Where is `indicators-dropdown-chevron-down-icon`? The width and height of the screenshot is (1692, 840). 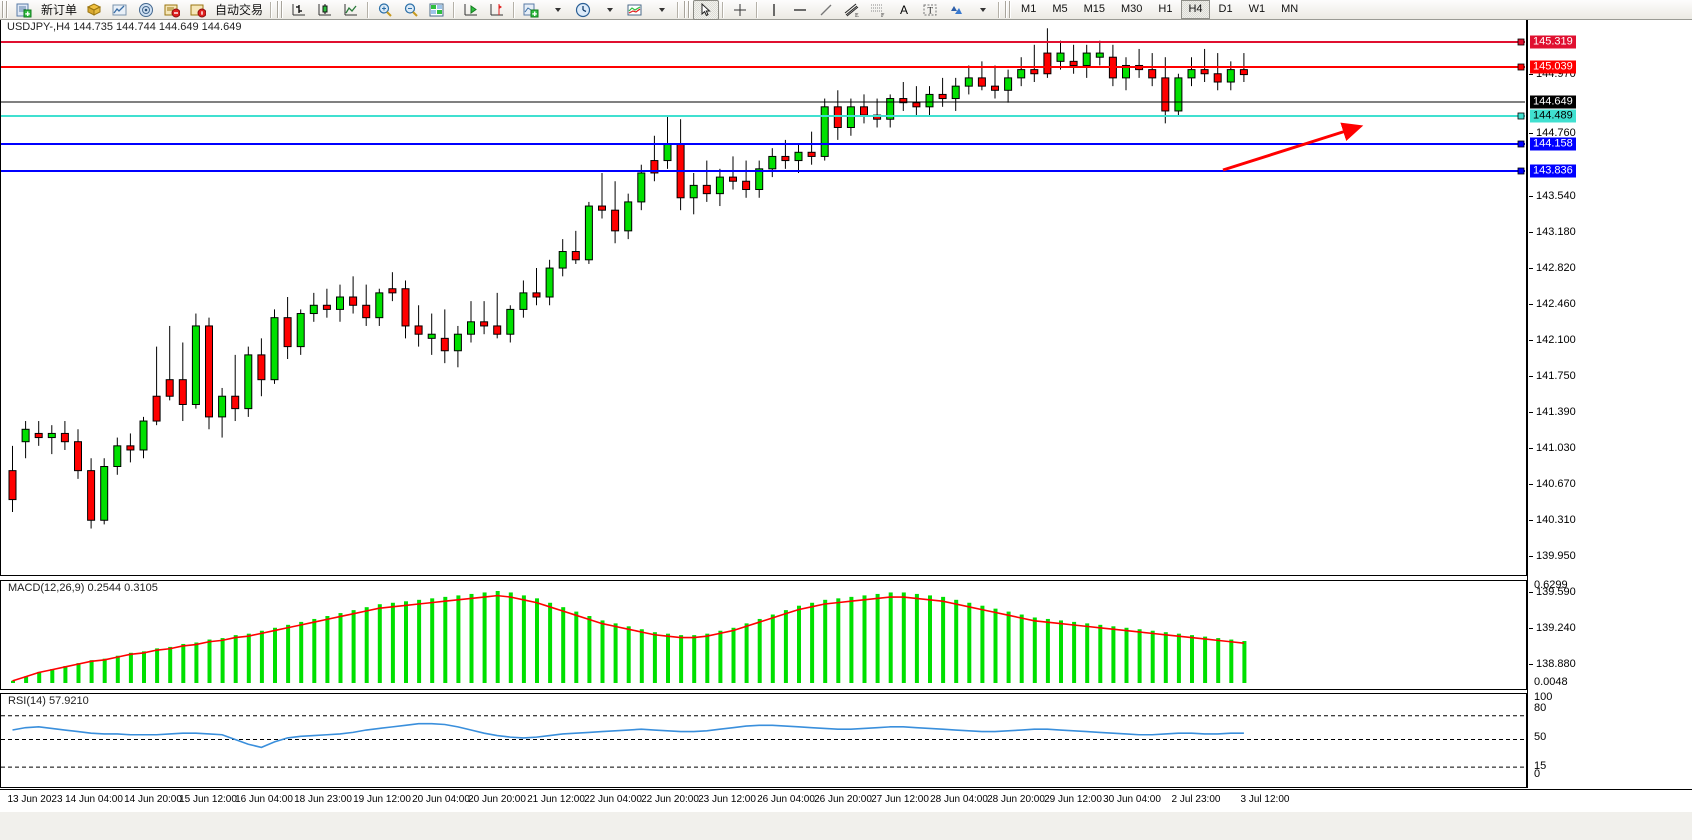 indicators-dropdown-chevron-down-icon is located at coordinates (557, 10).